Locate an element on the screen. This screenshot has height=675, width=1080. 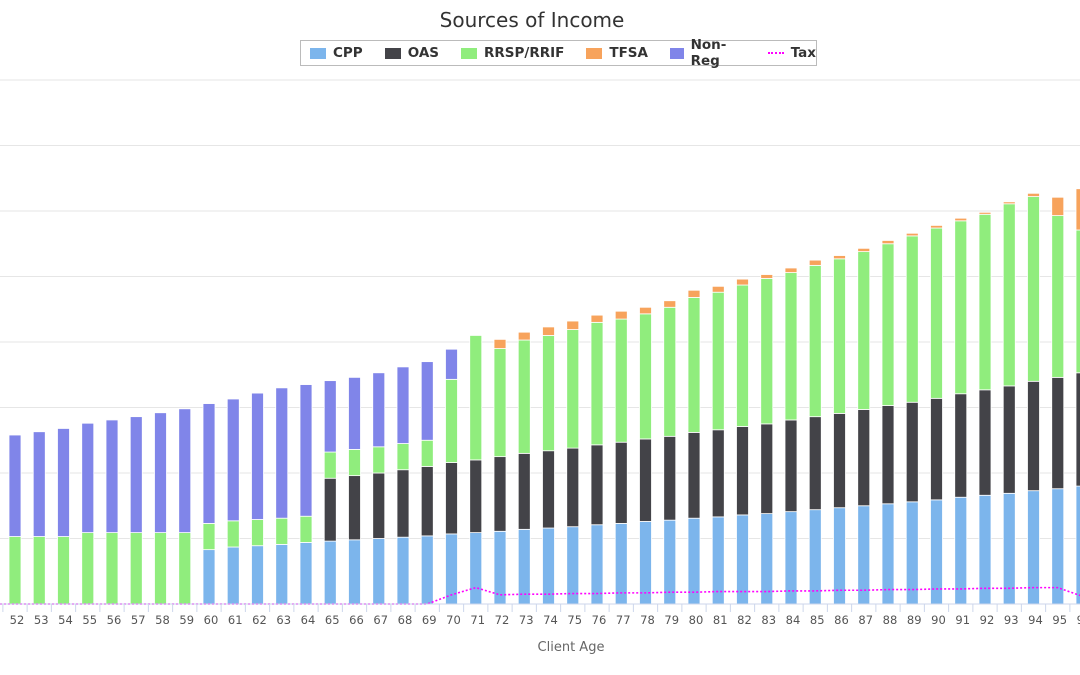
legend-item-cpp: CPP is located at coordinates (336, 53).